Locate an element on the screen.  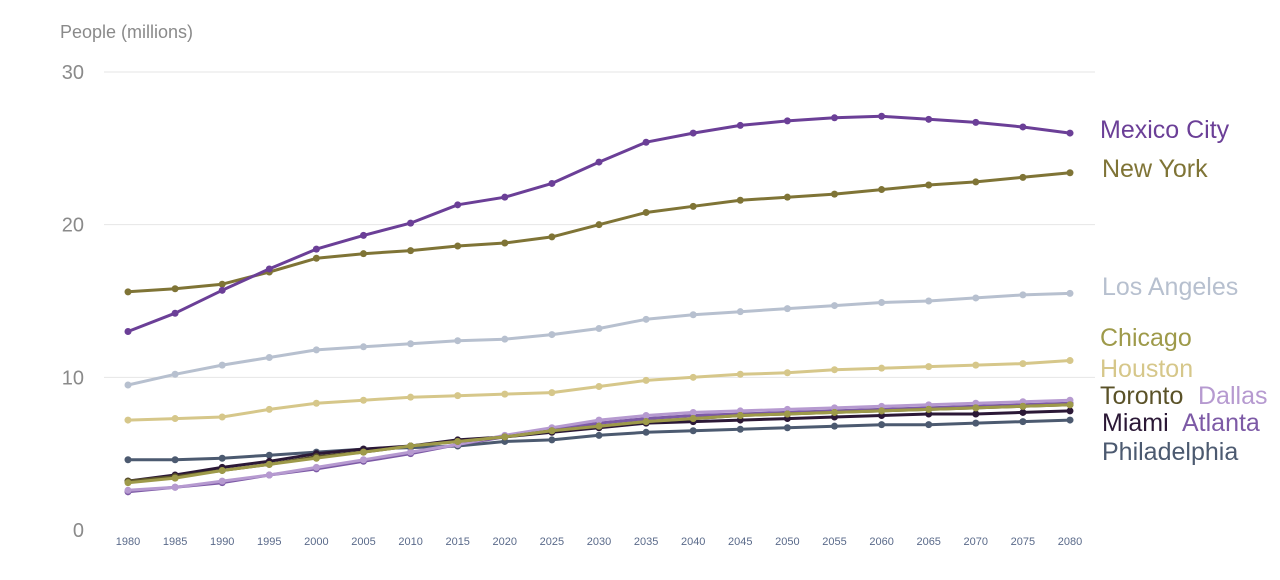
x-tick-label: 2040 is located at coordinates (693, 542).